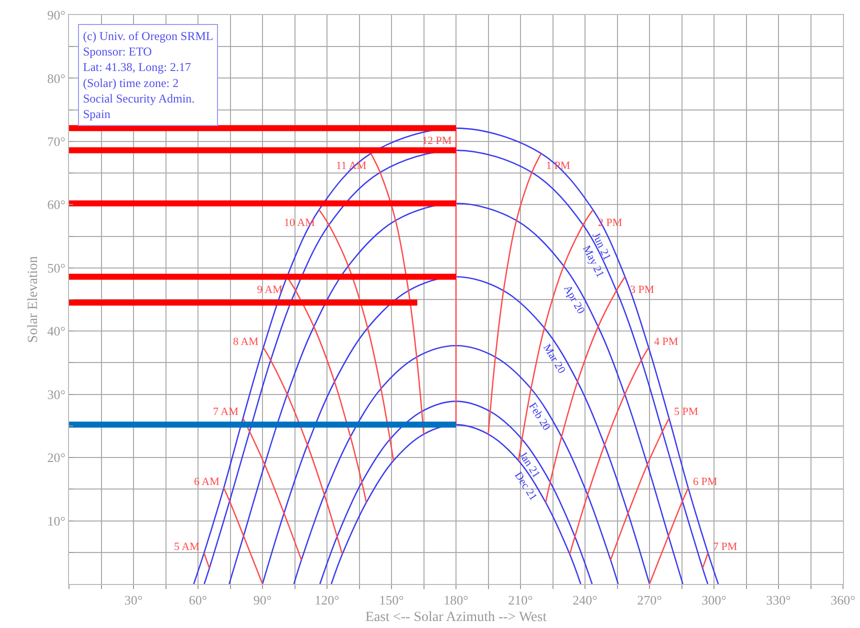  Describe the element at coordinates (56, 268) in the screenshot. I see `y-tick-label: 50°` at that location.